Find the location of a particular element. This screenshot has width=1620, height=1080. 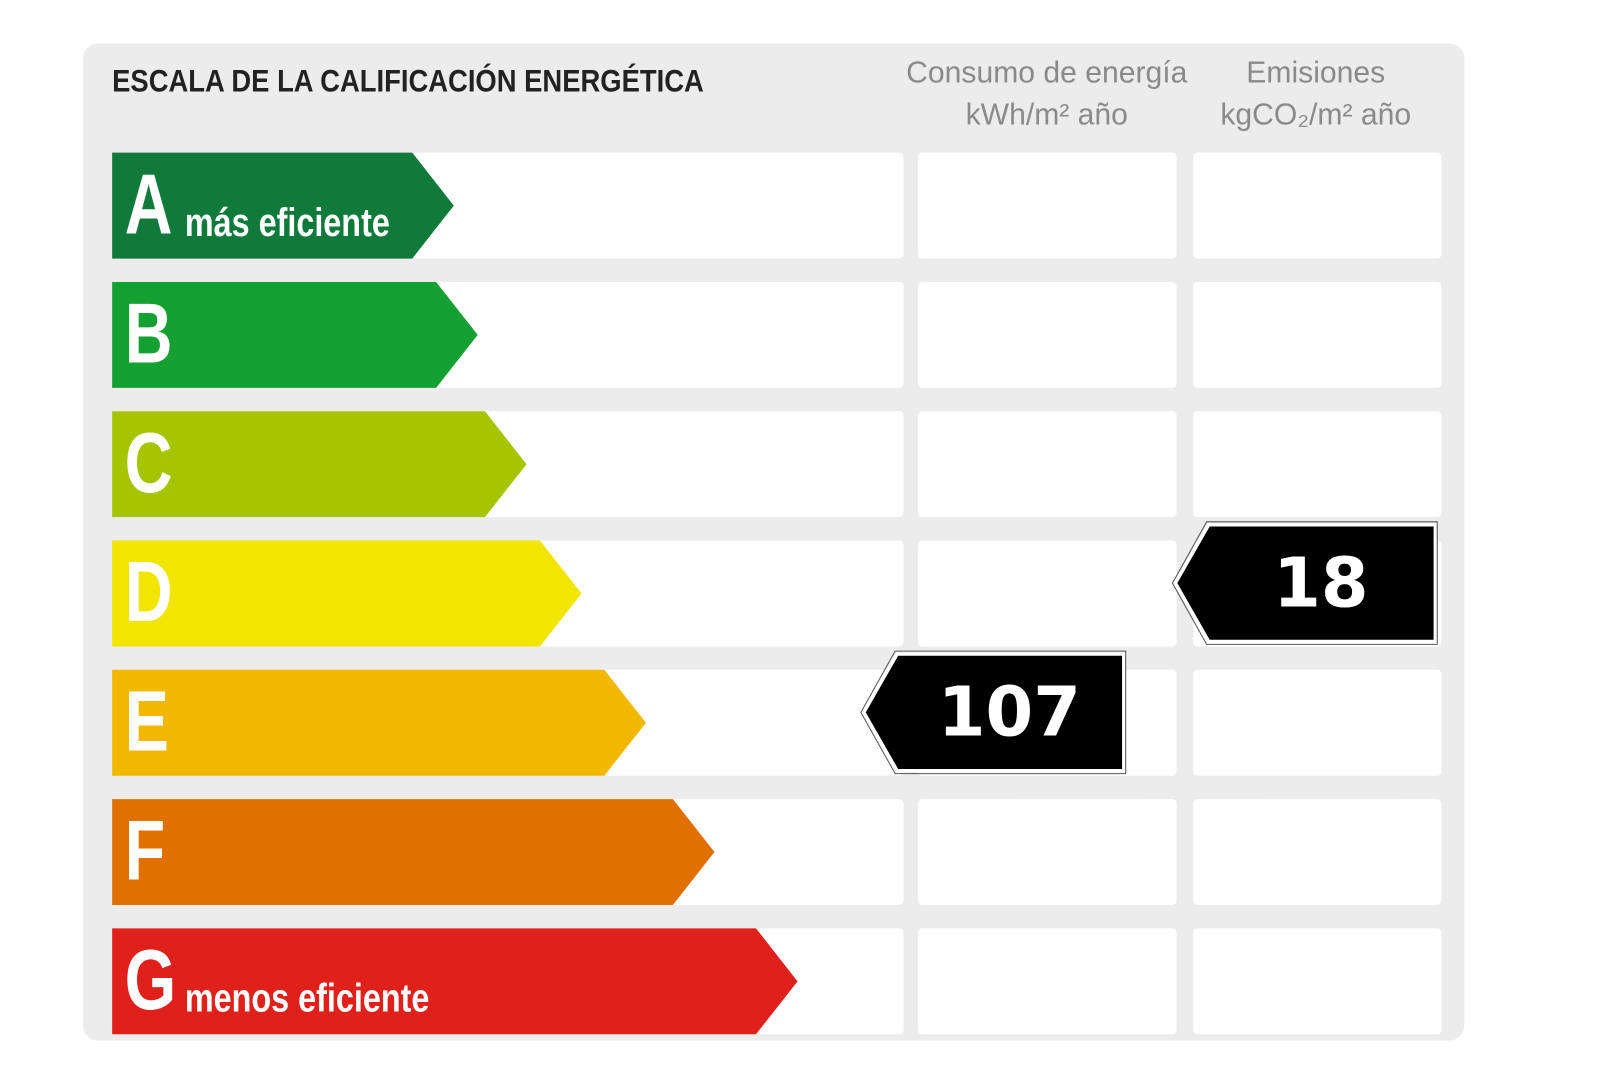

rating-value: 107 is located at coordinates (1009, 713).